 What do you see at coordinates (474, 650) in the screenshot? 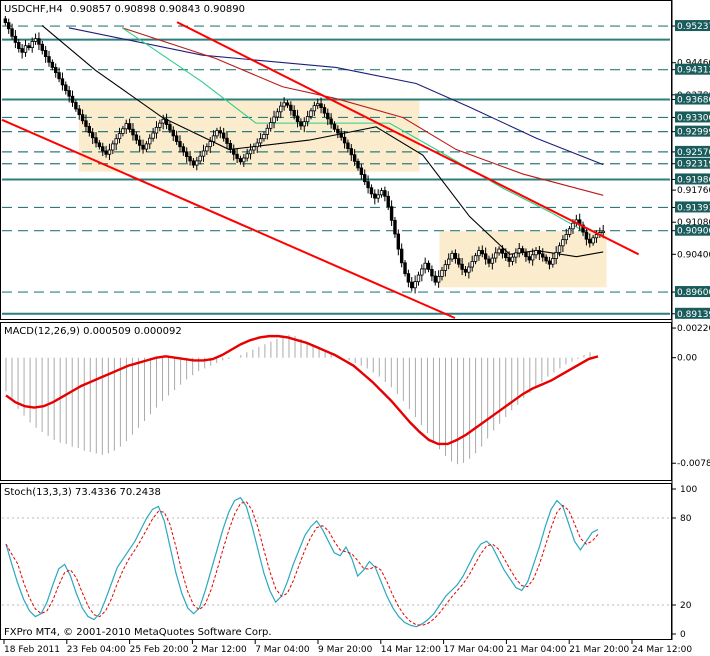
I see `x-tick-label: 17 Mar 04:00` at bounding box center [474, 650].